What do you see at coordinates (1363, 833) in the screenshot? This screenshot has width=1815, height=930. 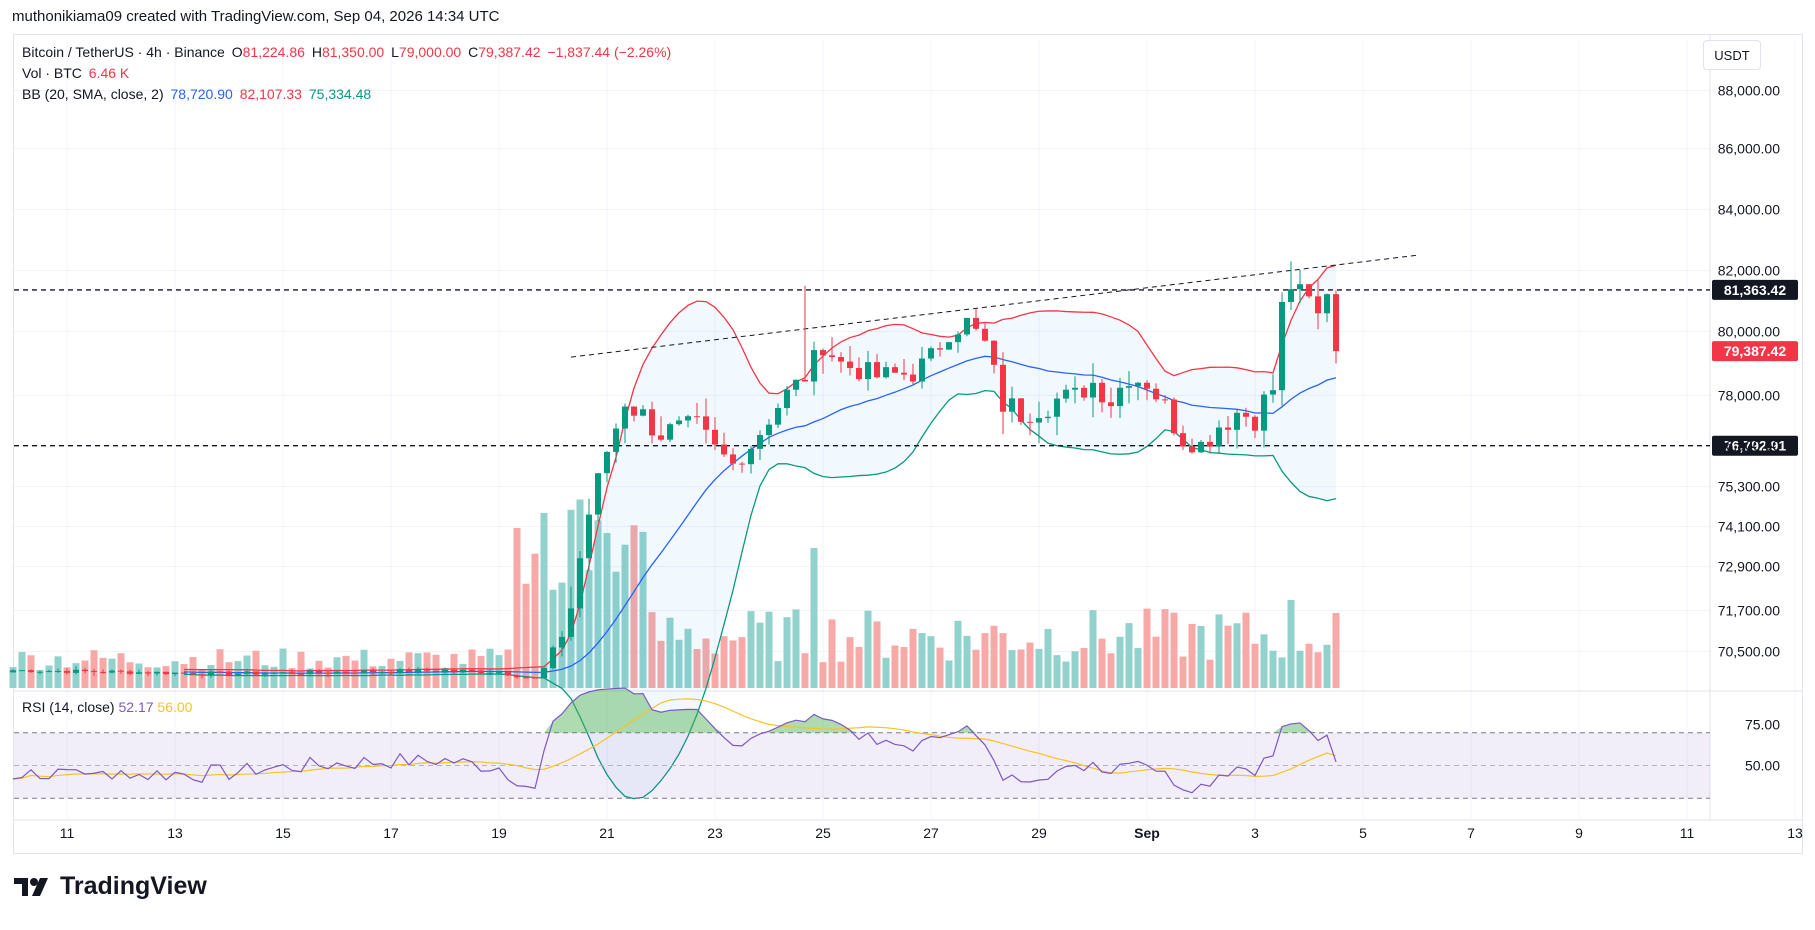 I see `time-axis-label: 5` at bounding box center [1363, 833].